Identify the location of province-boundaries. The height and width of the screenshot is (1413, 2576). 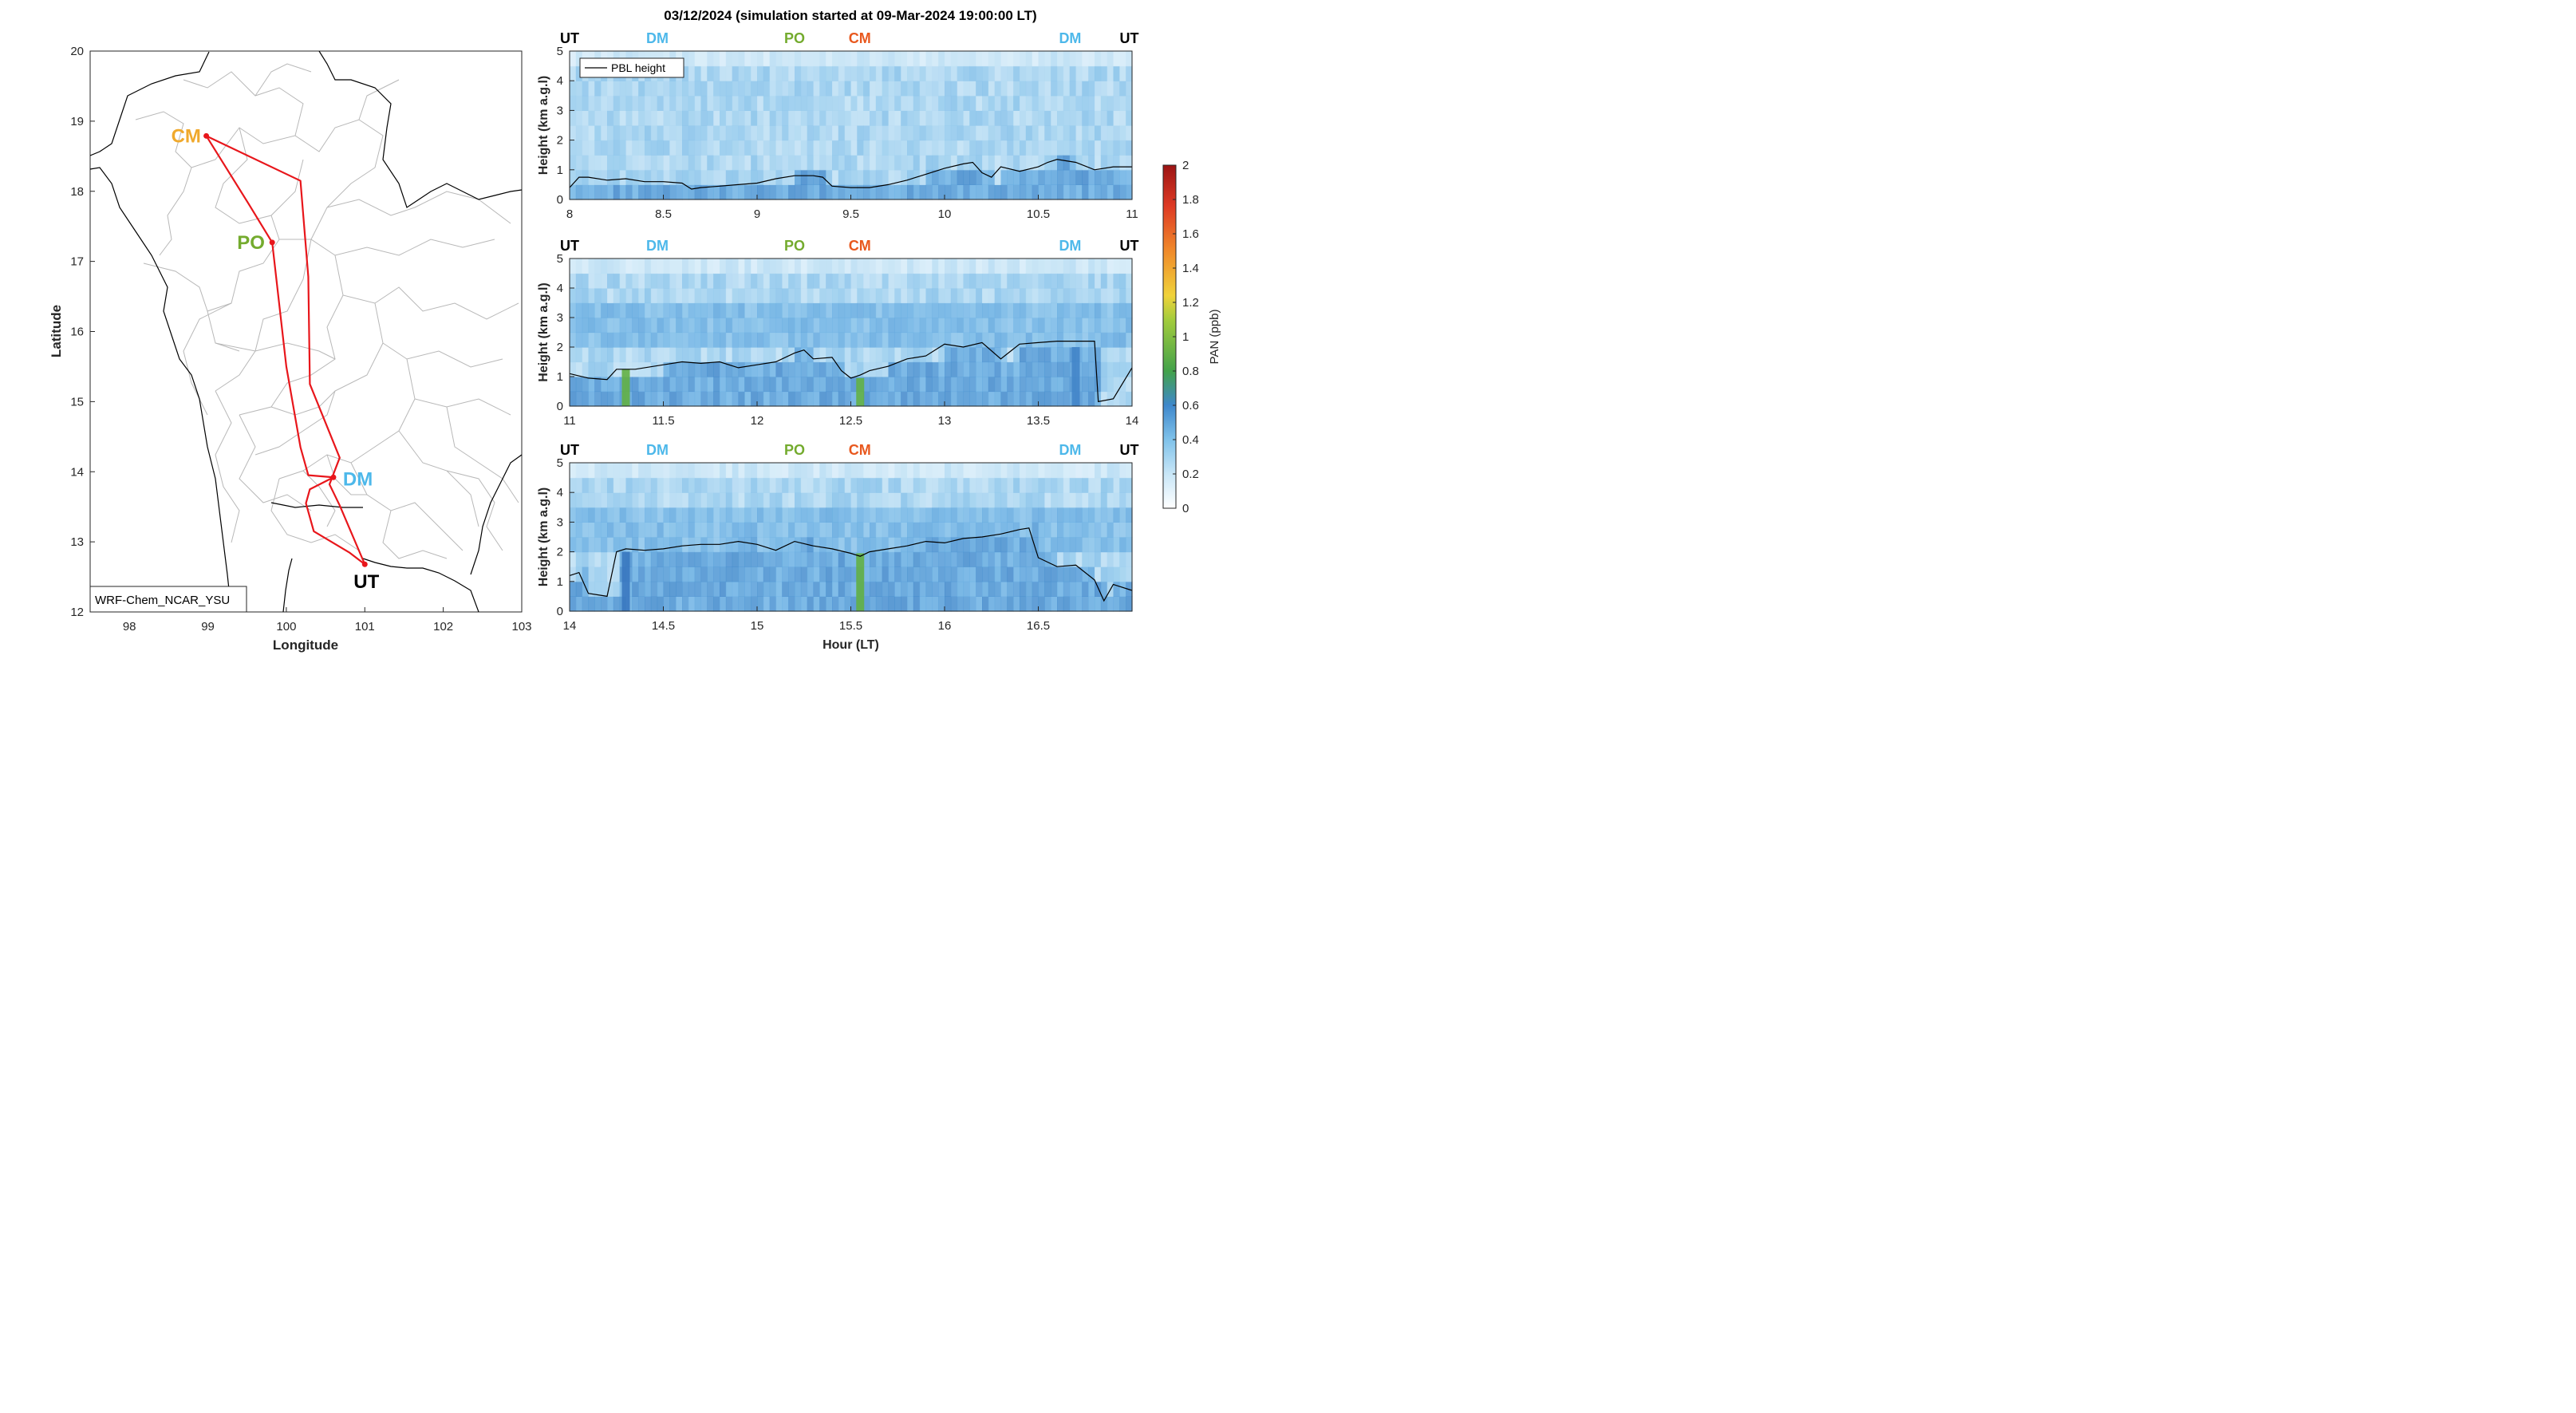
(327, 311).